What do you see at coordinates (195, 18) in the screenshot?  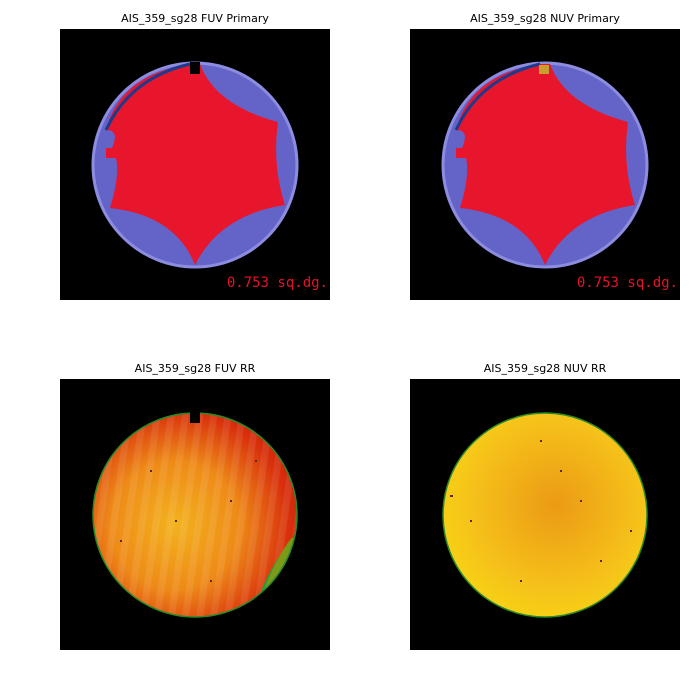 I see `panel-title: AIS_359_sg28 FUV Primary` at bounding box center [195, 18].